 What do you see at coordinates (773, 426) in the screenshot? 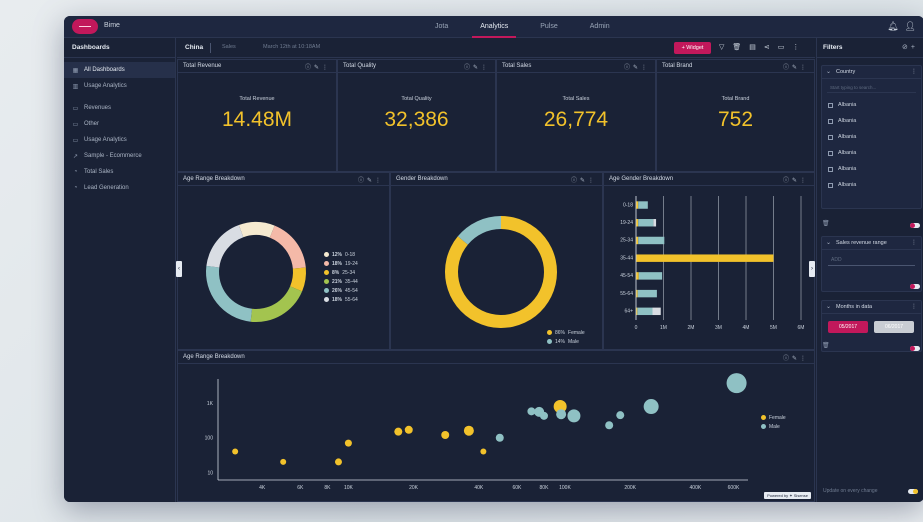
I see `legend-item: Male` at bounding box center [773, 426].